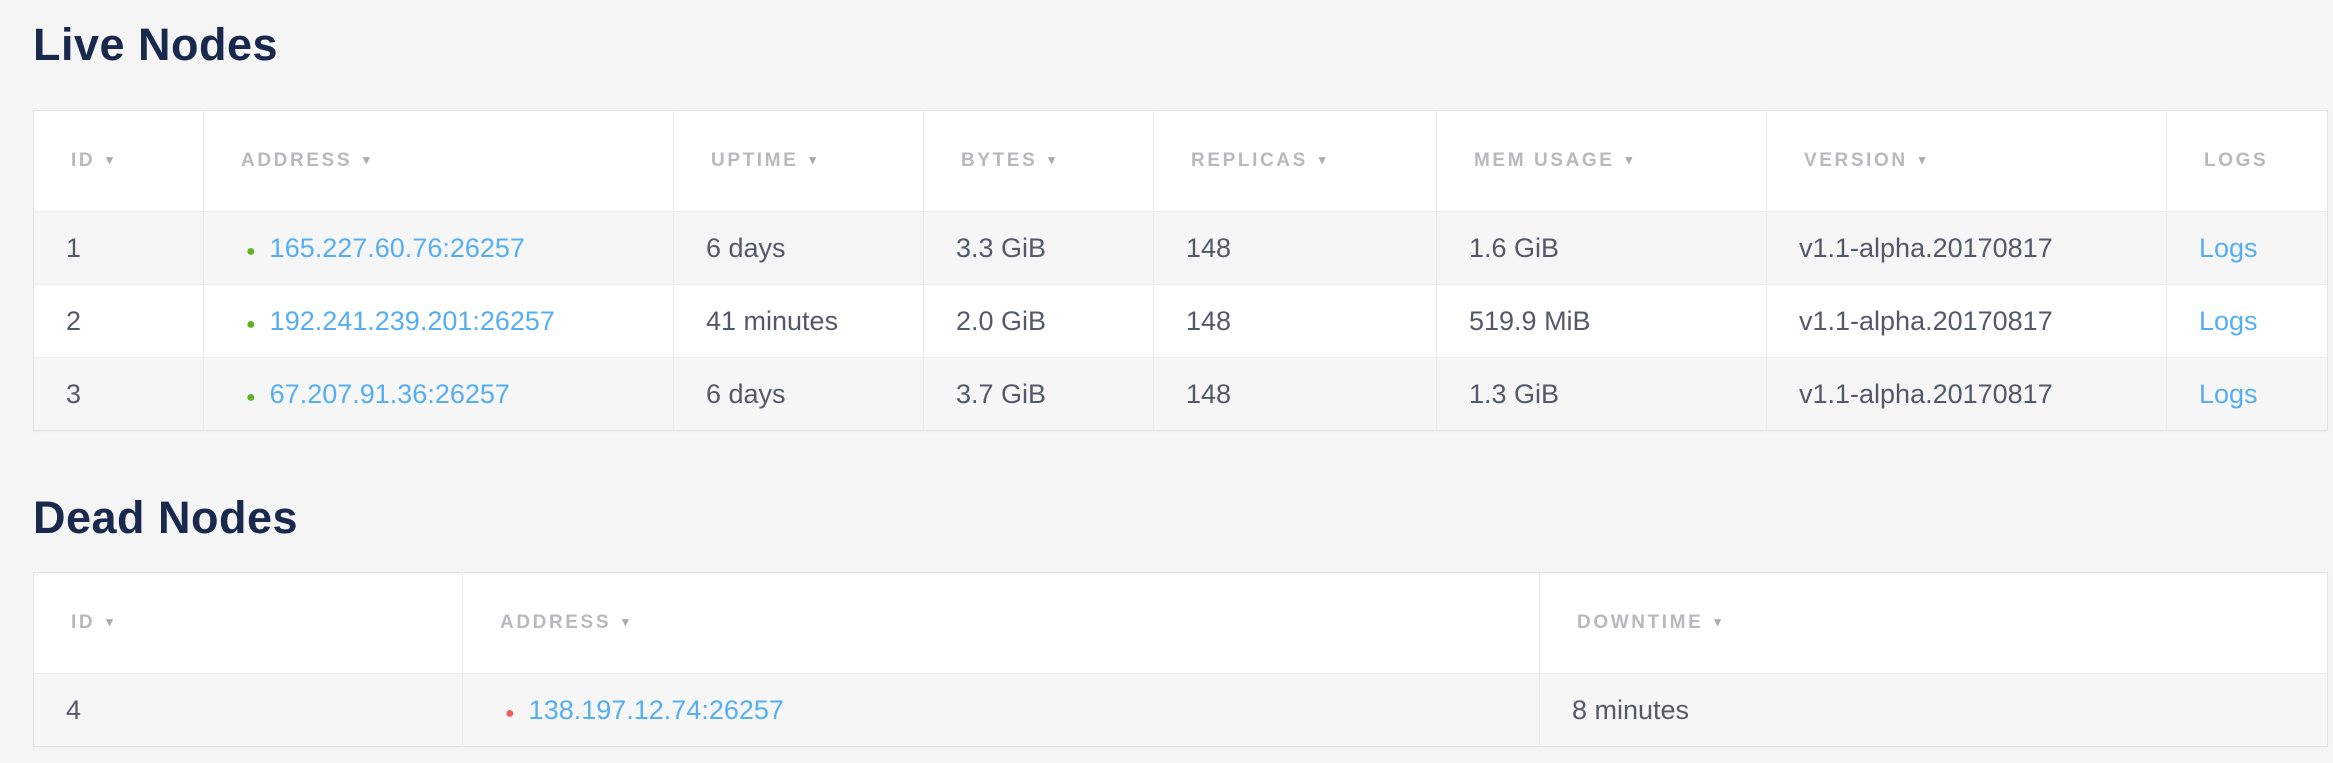  I want to click on node-address-link: 192.241.239.201:26257, so click(412, 320).